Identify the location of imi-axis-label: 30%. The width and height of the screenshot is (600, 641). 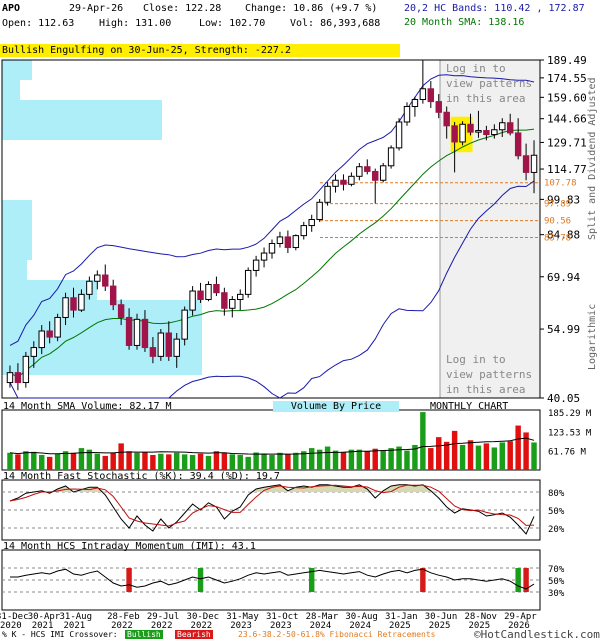
(556, 594).